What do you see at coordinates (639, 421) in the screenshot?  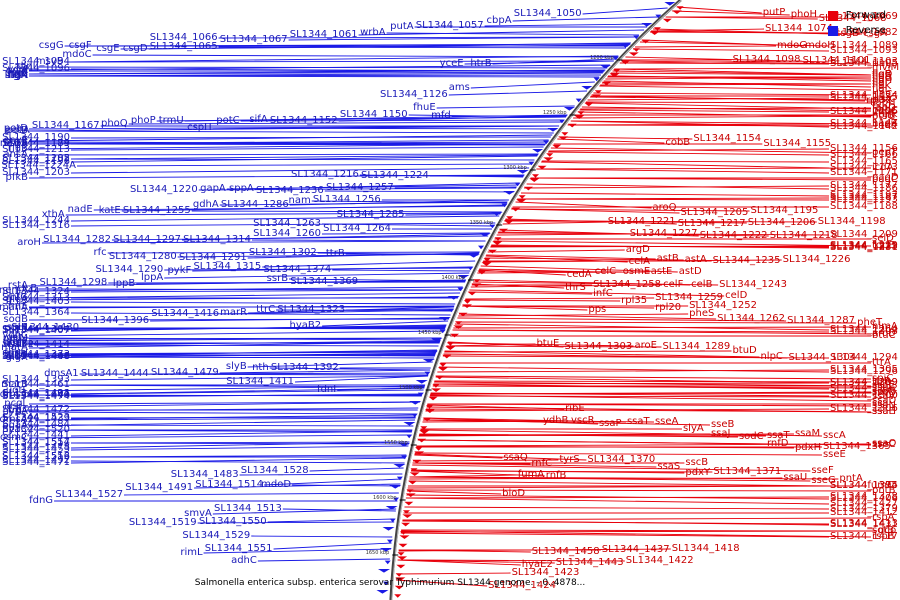 I see `gene-label: ssaT` at bounding box center [639, 421].